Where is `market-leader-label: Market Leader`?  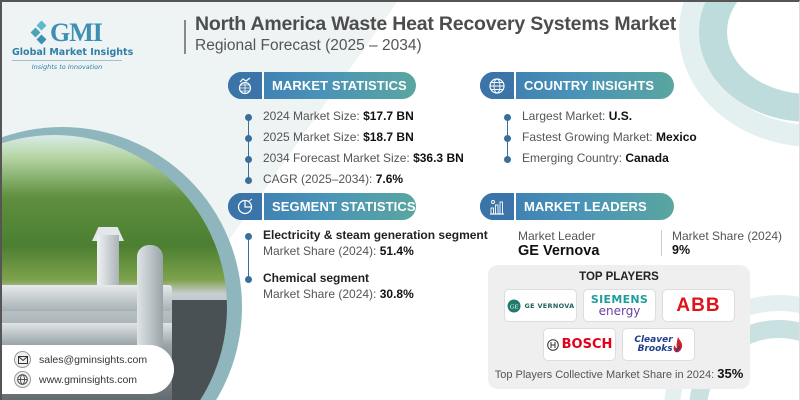
market-leader-label: Market Leader is located at coordinates (557, 236).